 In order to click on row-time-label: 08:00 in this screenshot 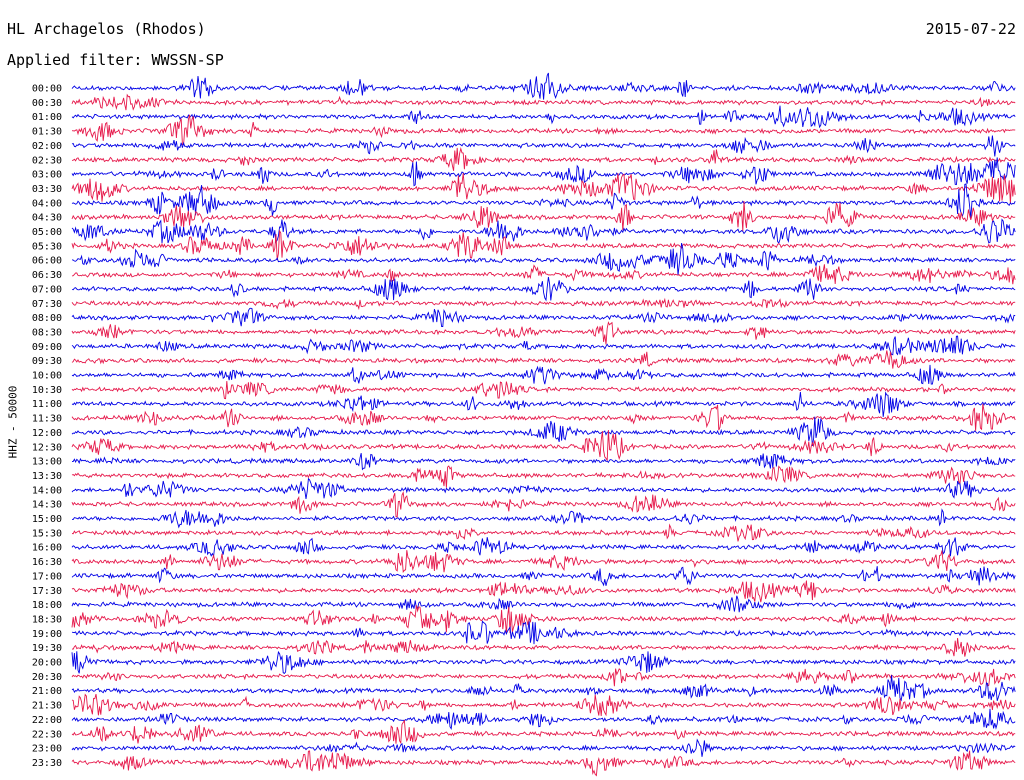, I will do `click(47, 318)`.